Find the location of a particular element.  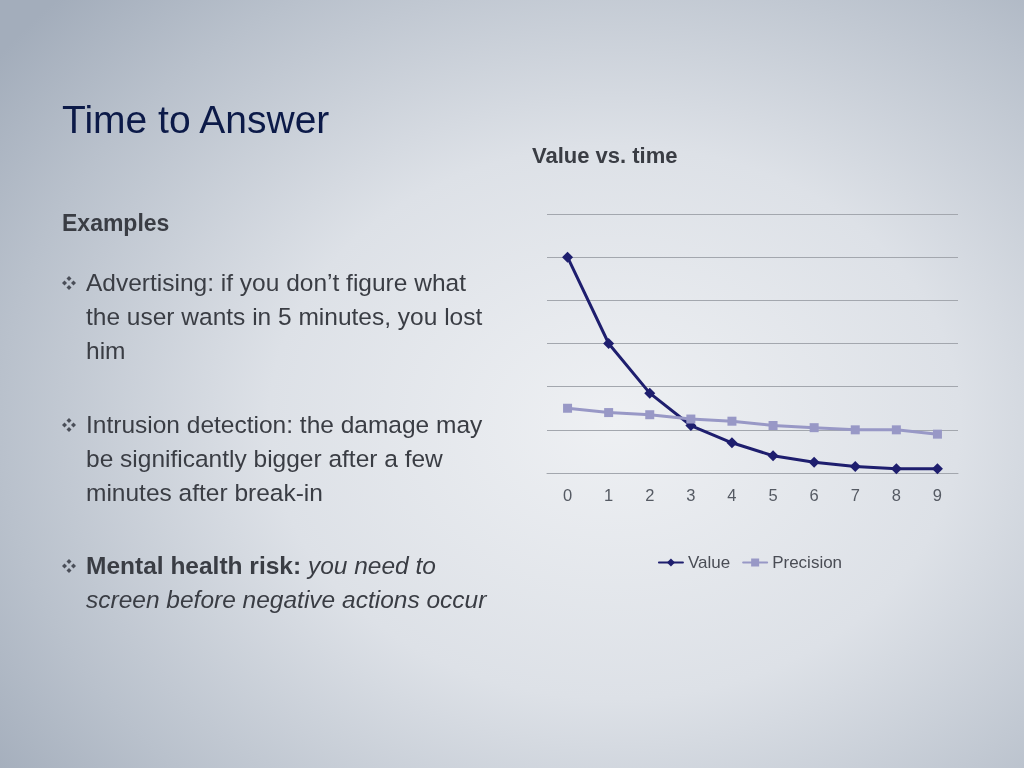

text: Time to Answer is located at coordinates (196, 120).